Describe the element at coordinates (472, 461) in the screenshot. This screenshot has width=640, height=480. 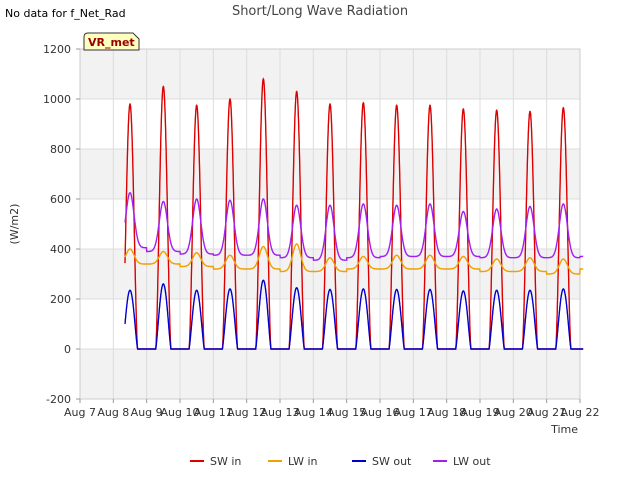
I see `legend-label: LW out` at that location.